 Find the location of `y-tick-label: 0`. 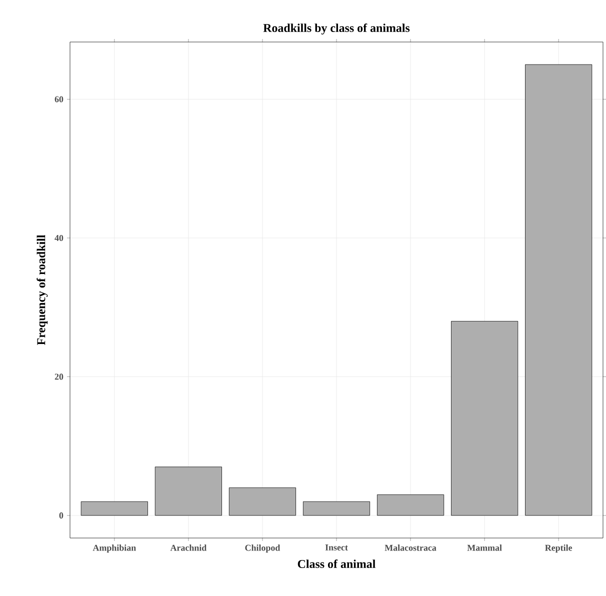

y-tick-label: 0 is located at coordinates (61, 515).